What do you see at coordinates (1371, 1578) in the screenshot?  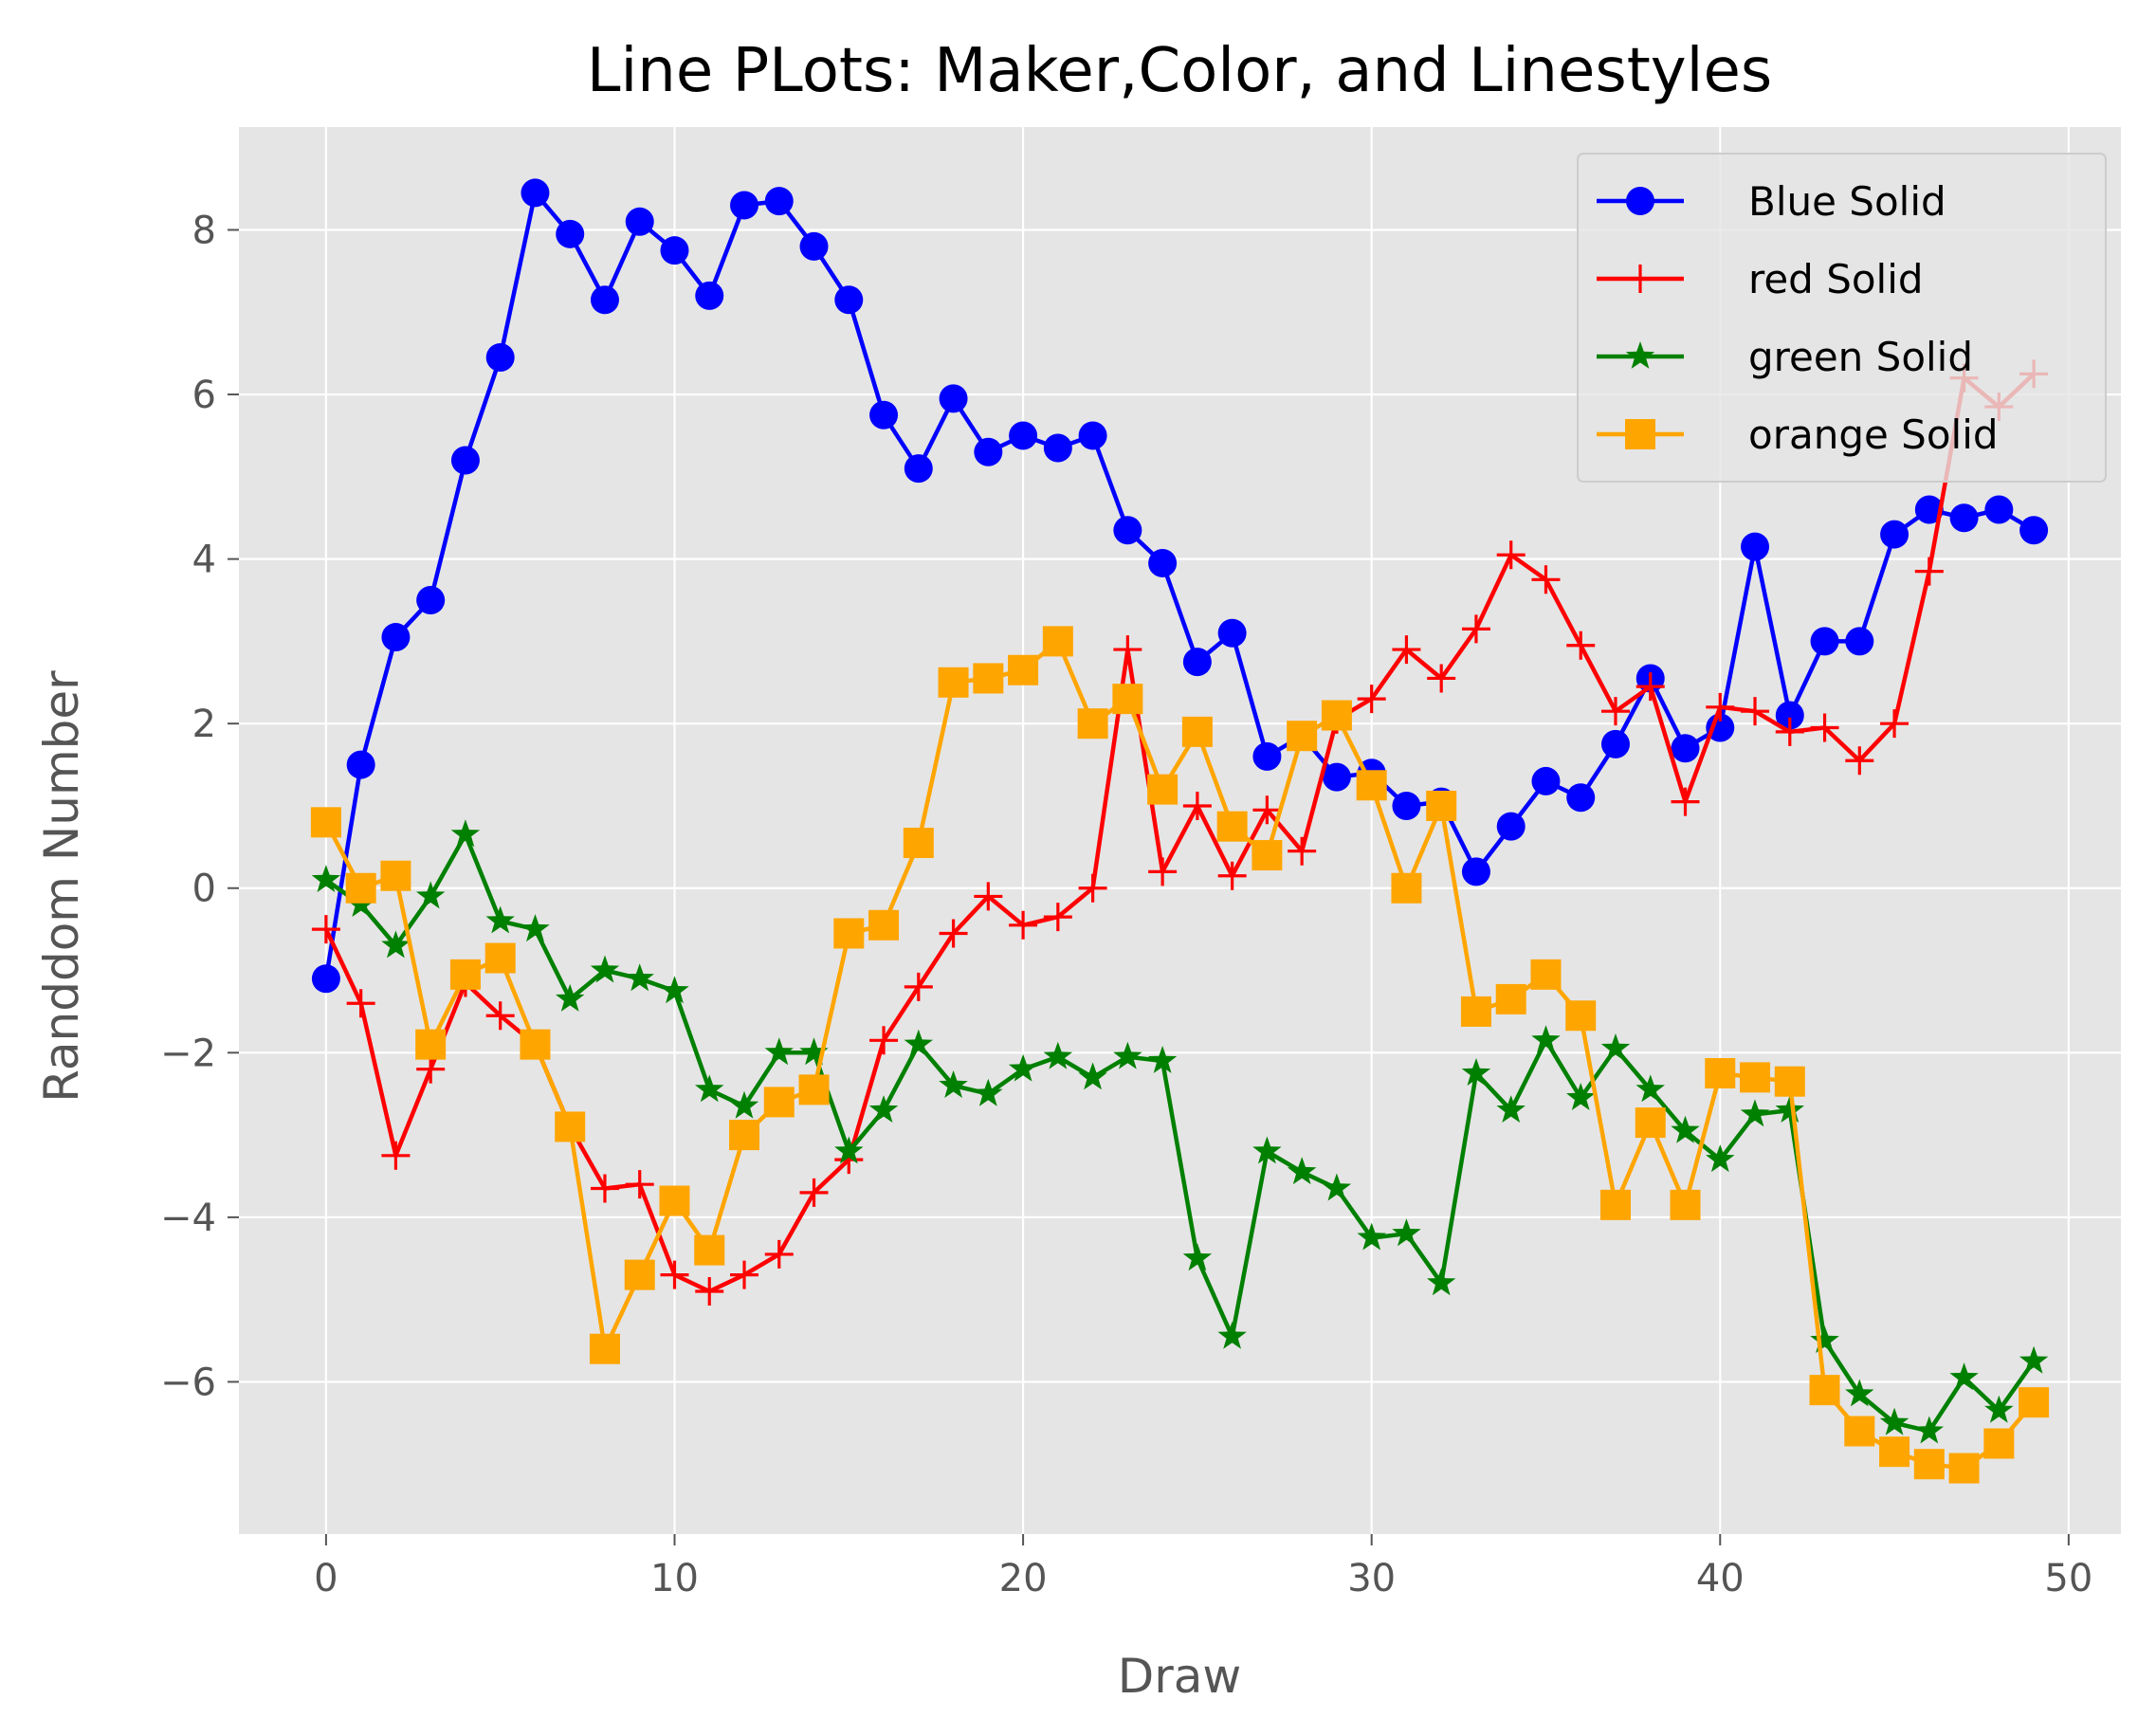 I see `x-tick-label: 30` at bounding box center [1371, 1578].